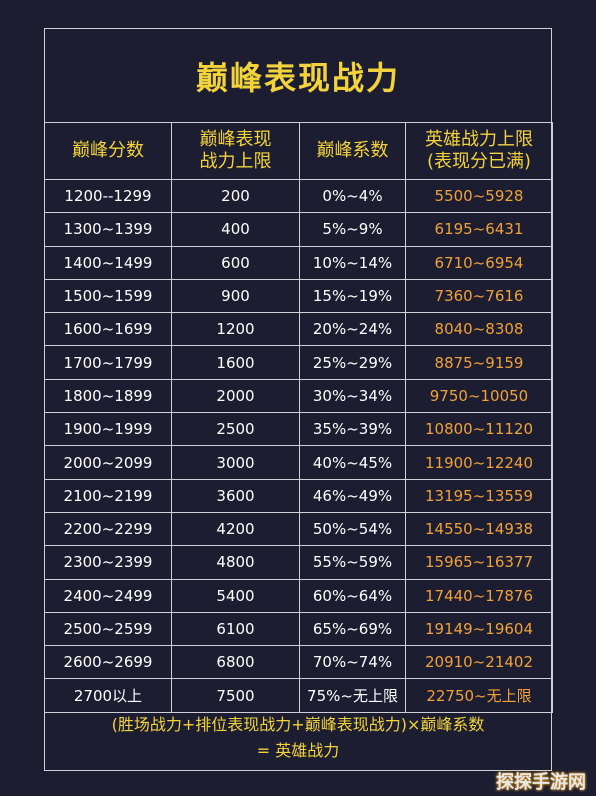 This screenshot has height=796, width=596. What do you see at coordinates (352, 362) in the screenshot?
I see `cell-peak-coefficient: 25%~29%` at bounding box center [352, 362].